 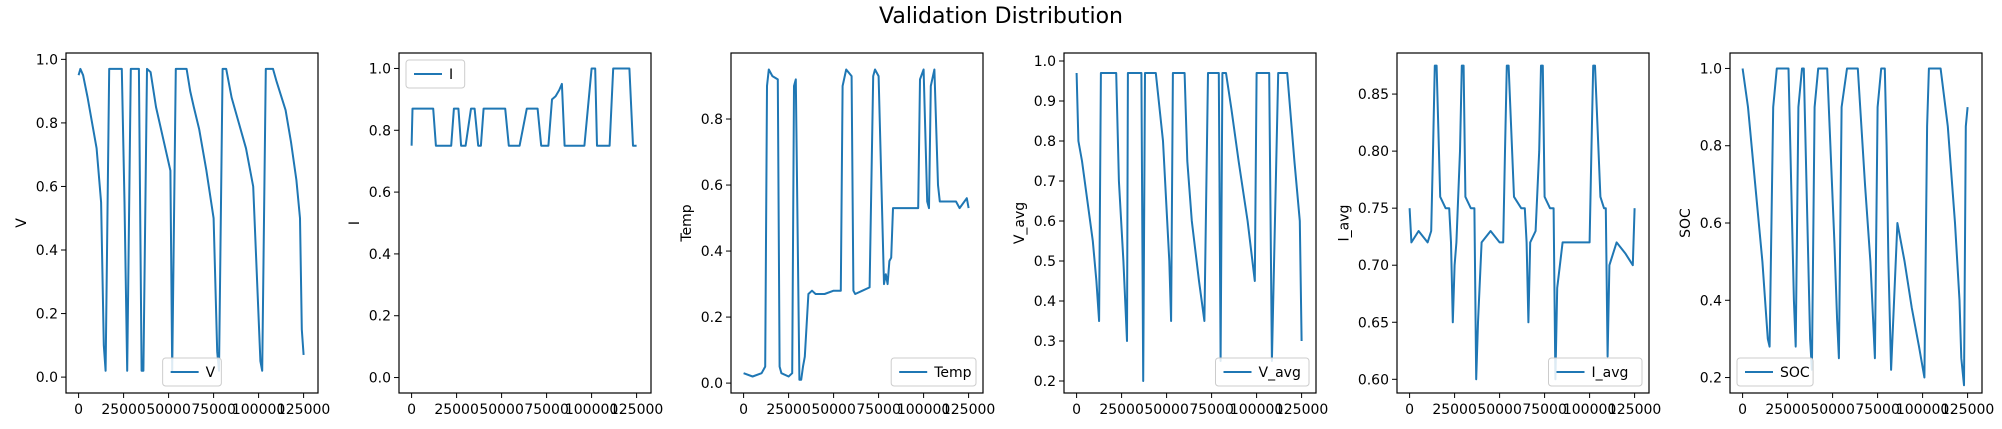 I want to click on y-tick-label: 0.85, so click(x=1373, y=95).